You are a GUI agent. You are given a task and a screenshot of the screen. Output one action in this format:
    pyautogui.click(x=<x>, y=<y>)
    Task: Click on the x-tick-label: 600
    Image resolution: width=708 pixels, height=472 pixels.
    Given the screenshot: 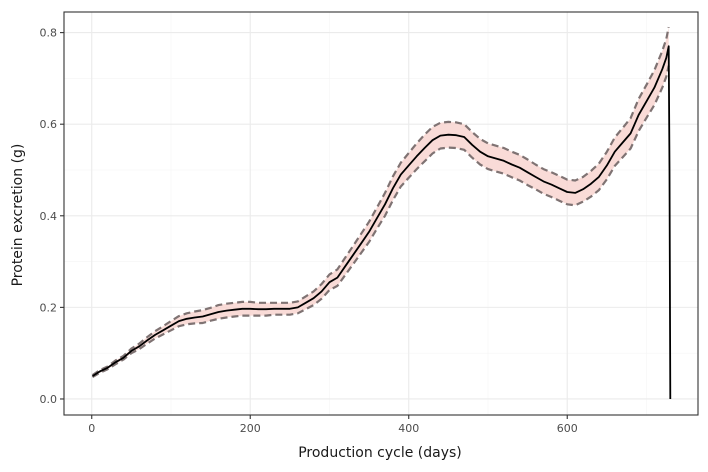 What is the action you would take?
    pyautogui.click(x=567, y=428)
    